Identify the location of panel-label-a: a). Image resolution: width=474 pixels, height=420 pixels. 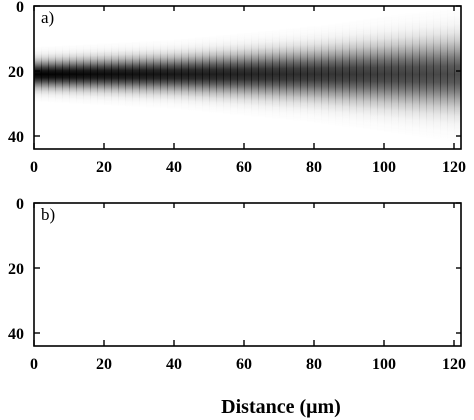
(47, 17).